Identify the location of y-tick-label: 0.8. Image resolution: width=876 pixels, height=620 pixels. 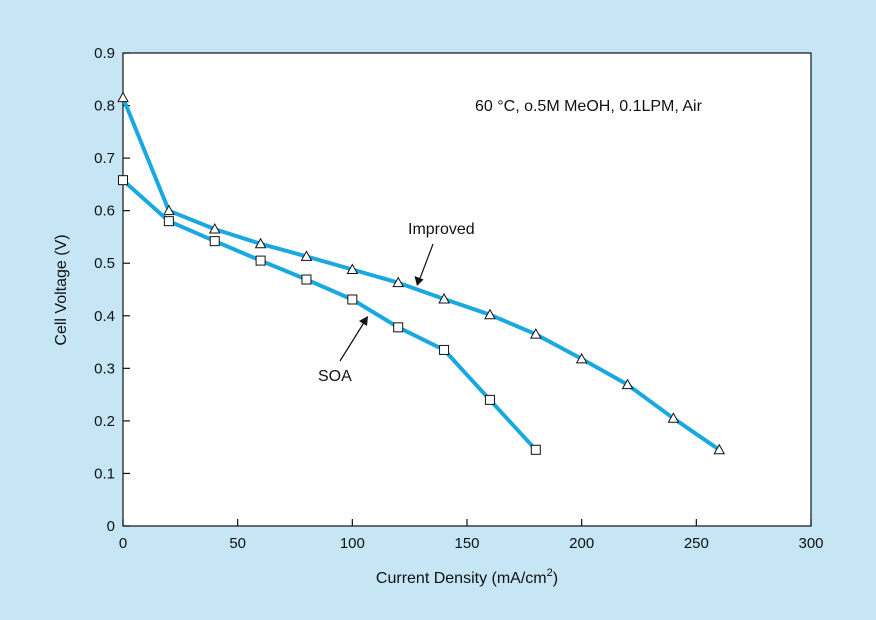
(104, 106).